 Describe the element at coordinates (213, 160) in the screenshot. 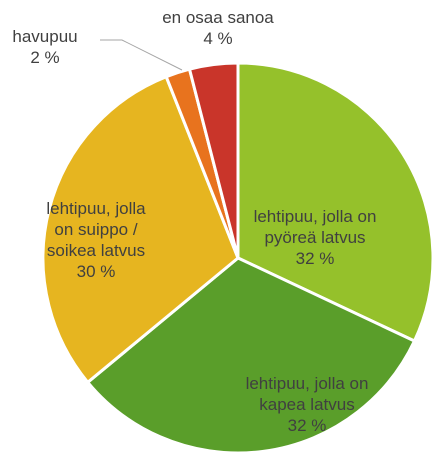

I see `pie-slice` at that location.